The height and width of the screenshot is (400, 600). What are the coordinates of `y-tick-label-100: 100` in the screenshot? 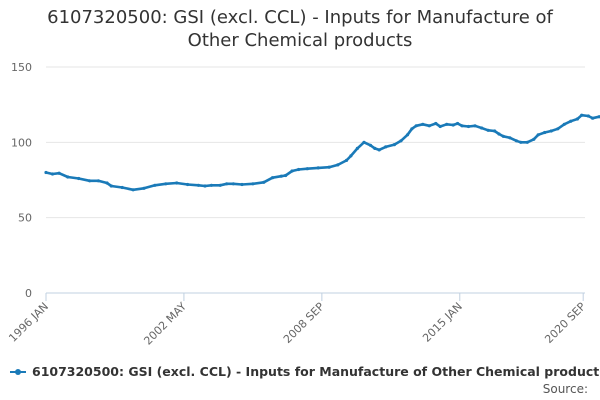 It's located at (21, 142).